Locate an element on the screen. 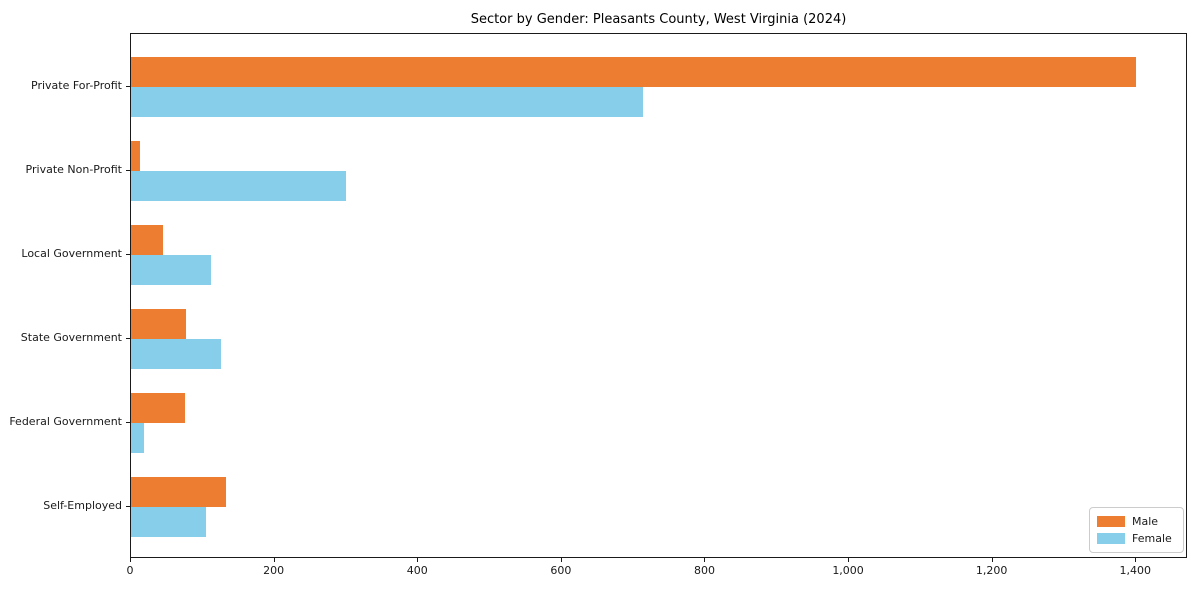 This screenshot has height=600, width=1200. bar-female-private-for-profit is located at coordinates (387, 101).